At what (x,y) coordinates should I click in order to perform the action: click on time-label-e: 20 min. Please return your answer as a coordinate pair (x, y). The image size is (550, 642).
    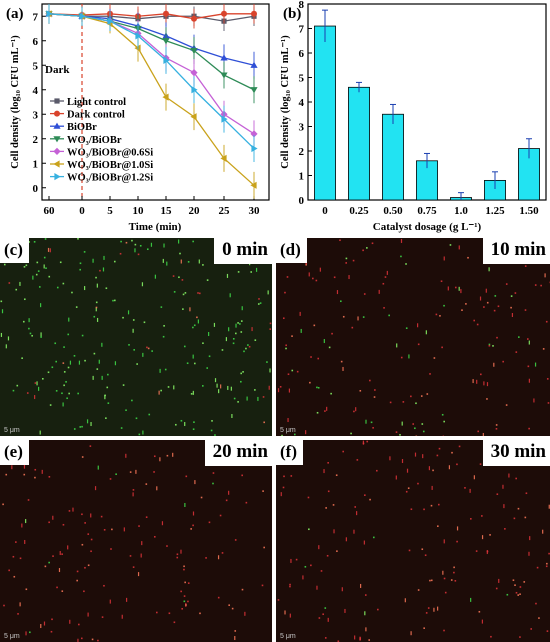
    Looking at the image, I should click on (238, 453).